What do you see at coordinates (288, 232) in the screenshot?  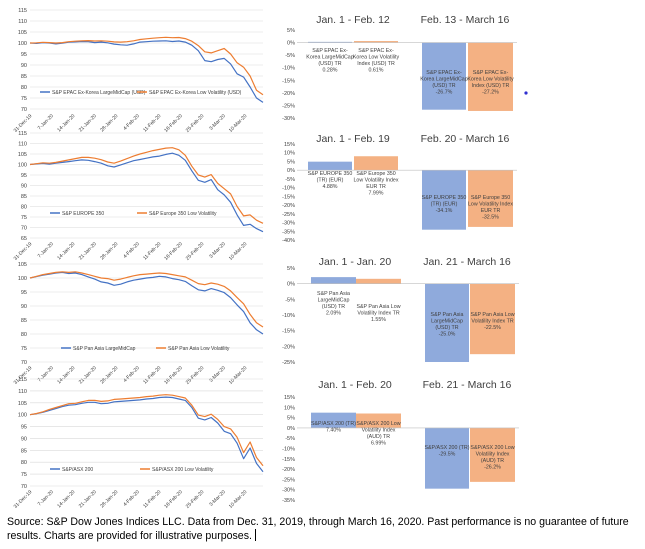 I see `y-tick-label: -35%` at bounding box center [288, 232].